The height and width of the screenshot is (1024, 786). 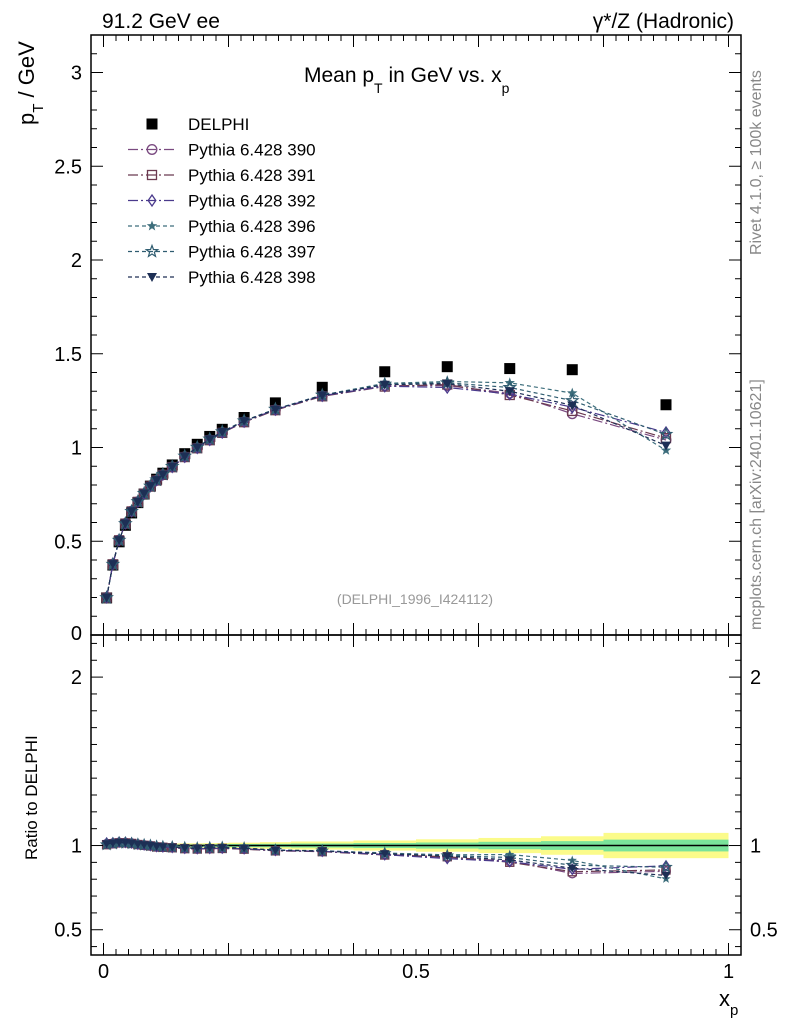 What do you see at coordinates (764, 931) in the screenshot?
I see `ratio-y-tick-label-right: 0.5` at bounding box center [764, 931].